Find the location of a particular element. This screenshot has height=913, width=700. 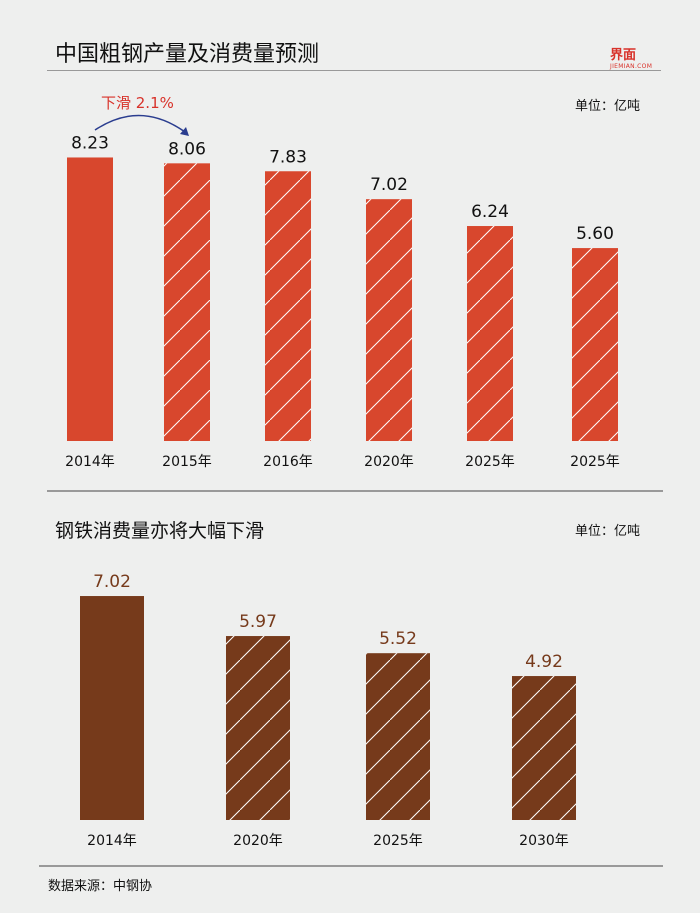

source-note: 数据来源：中钢协 is located at coordinates (100, 886).